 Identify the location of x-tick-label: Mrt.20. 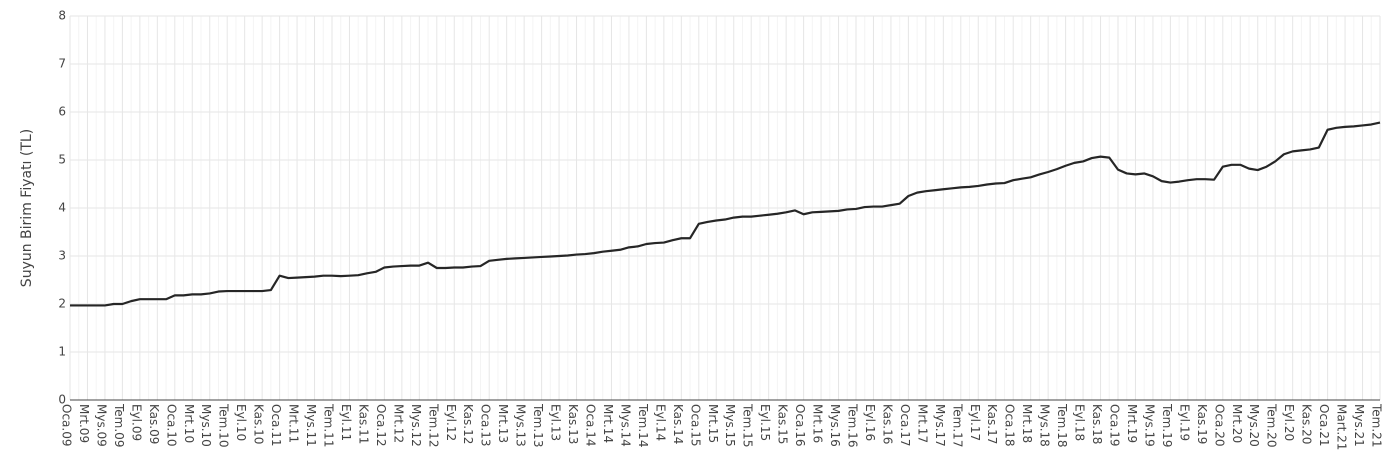
(1237, 423).